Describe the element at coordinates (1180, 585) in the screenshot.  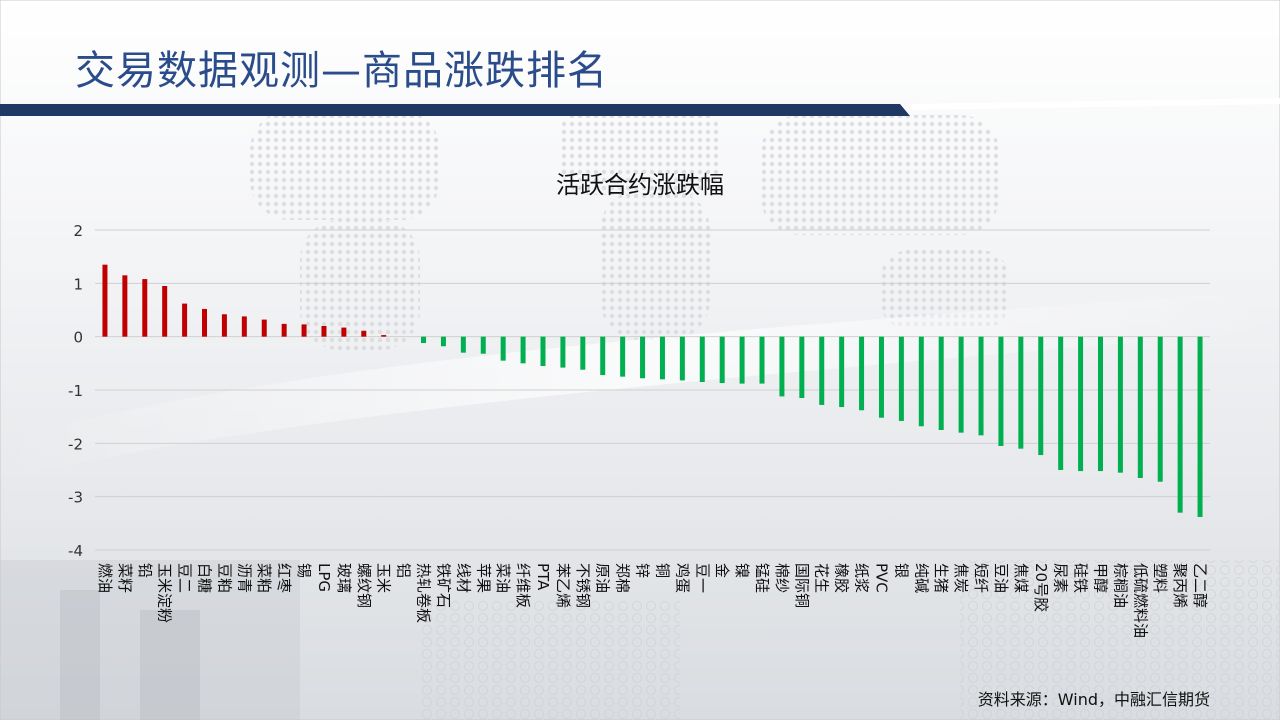
I see `category-label: 聚丙烯` at that location.